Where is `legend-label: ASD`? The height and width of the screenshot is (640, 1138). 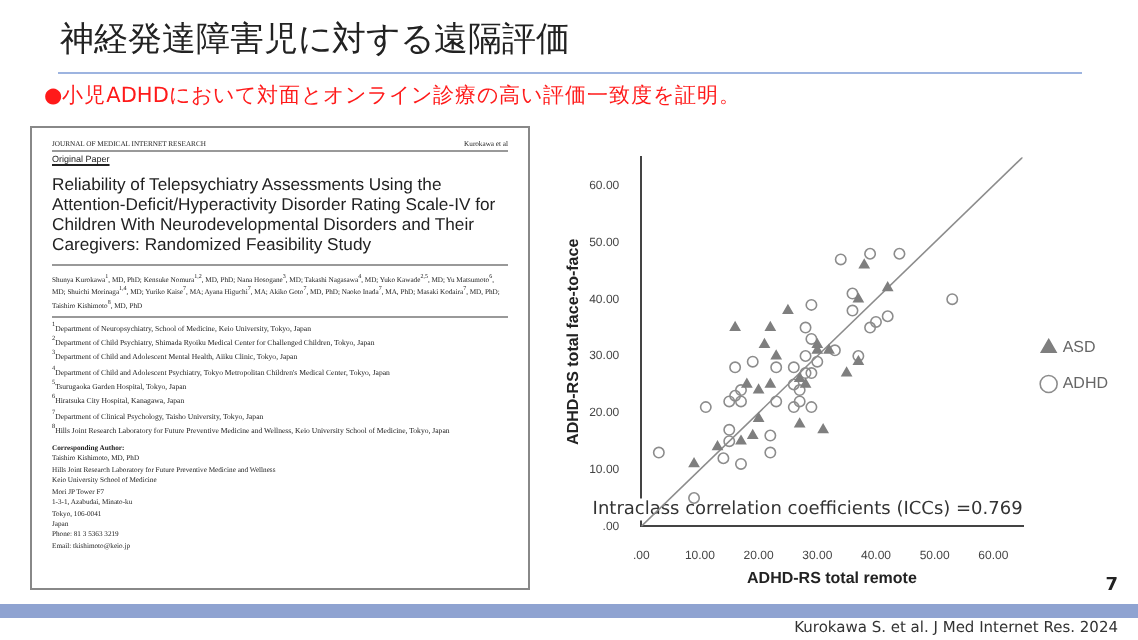
legend-label: ASD is located at coordinates (1079, 347).